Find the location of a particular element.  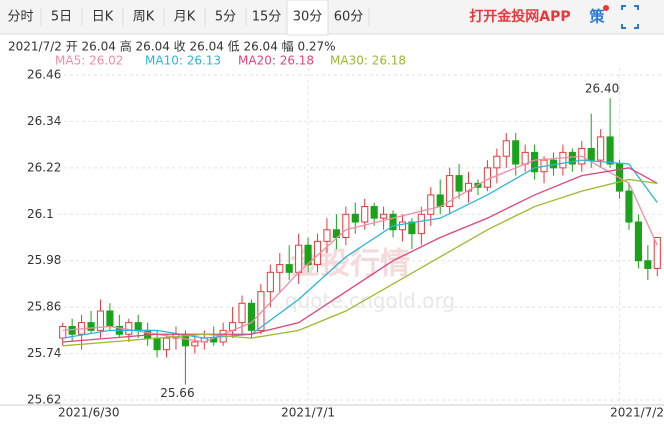

strategy-icon: 策 is located at coordinates (596, 17).